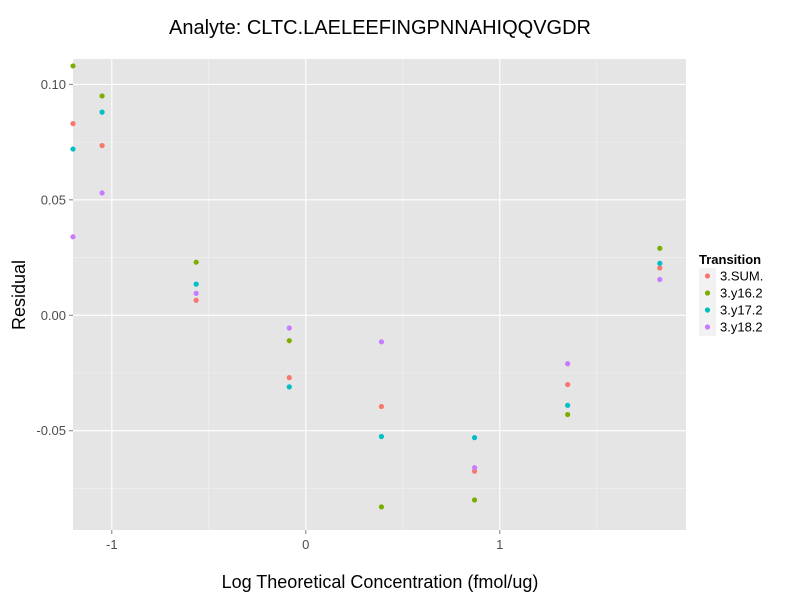  I want to click on x-tick-label: -1, so click(112, 544).